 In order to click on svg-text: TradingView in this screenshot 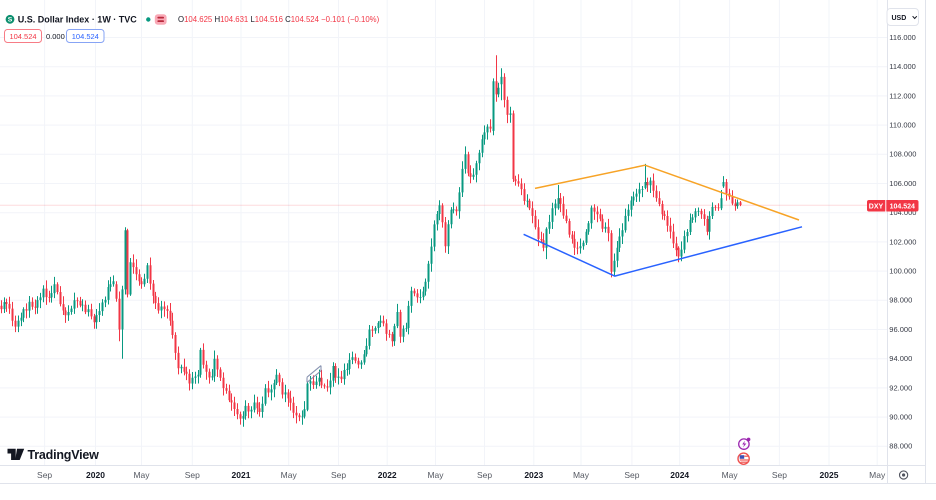, I will do `click(64, 455)`.